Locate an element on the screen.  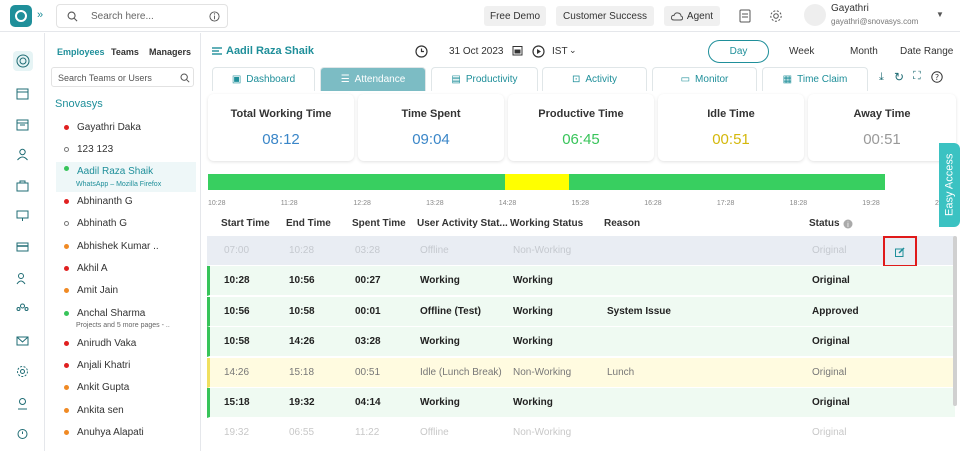
credit-card-icon is located at coordinates (22, 246).